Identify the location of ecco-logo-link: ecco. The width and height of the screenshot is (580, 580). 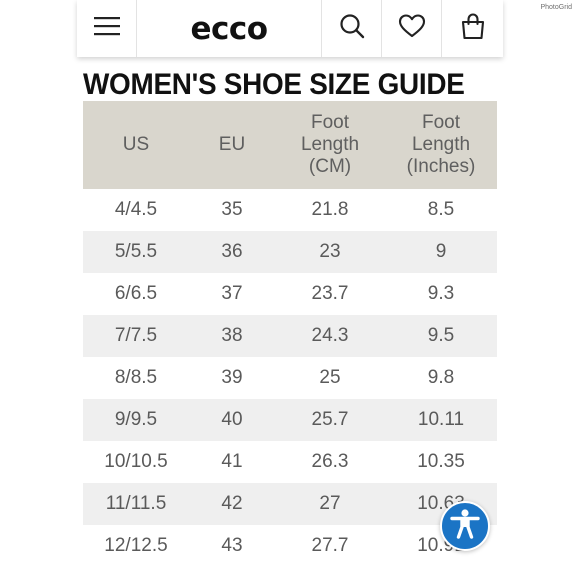
(229, 28).